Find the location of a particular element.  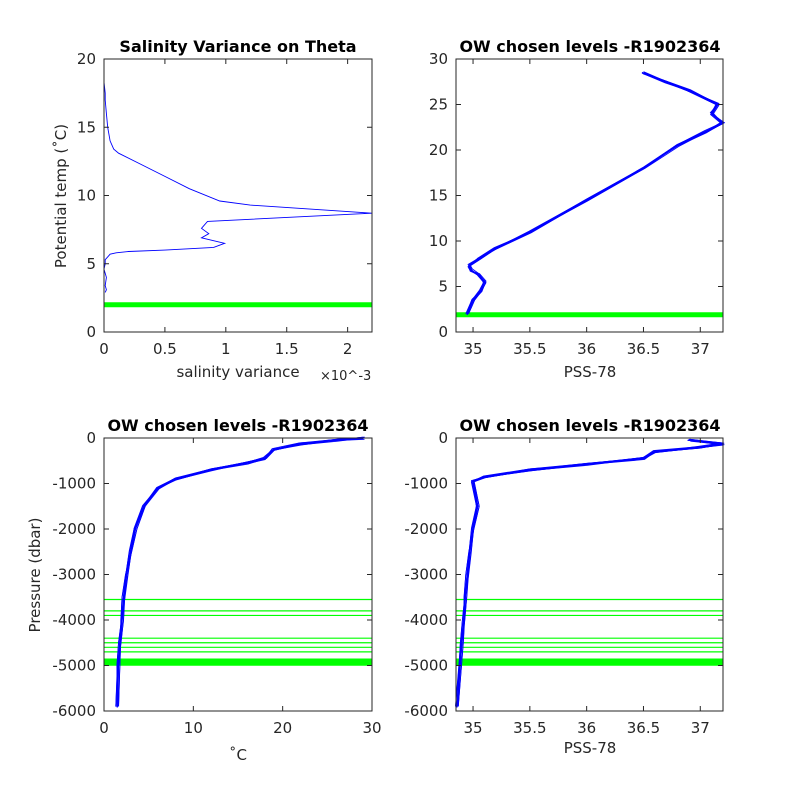

x-tick-label: 30 is located at coordinates (371, 728).